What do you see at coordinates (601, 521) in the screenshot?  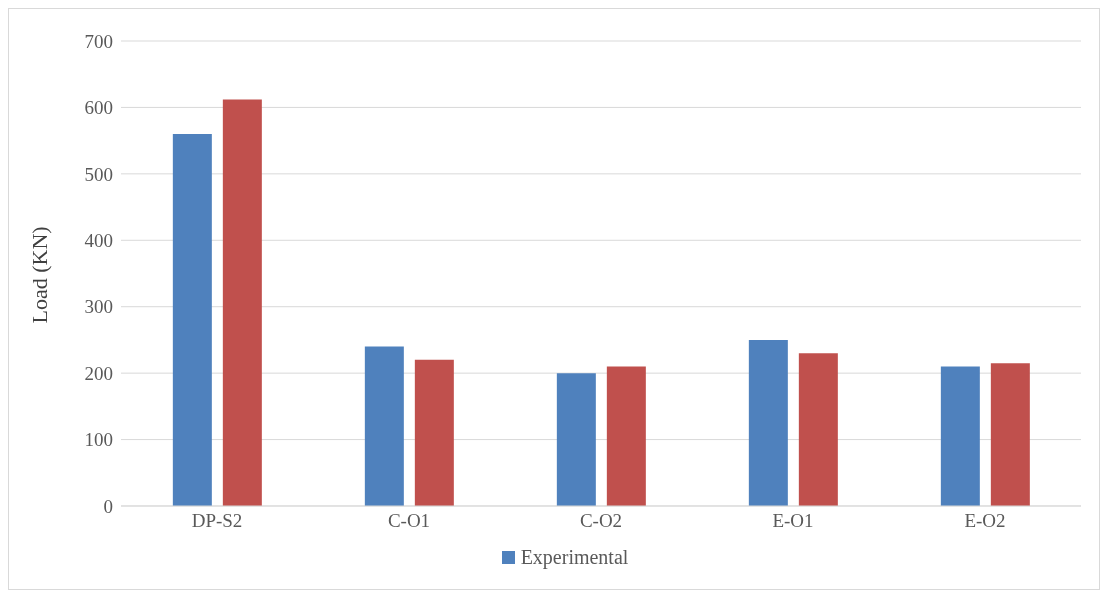 I see `x-tick-label: C-O2` at bounding box center [601, 521].